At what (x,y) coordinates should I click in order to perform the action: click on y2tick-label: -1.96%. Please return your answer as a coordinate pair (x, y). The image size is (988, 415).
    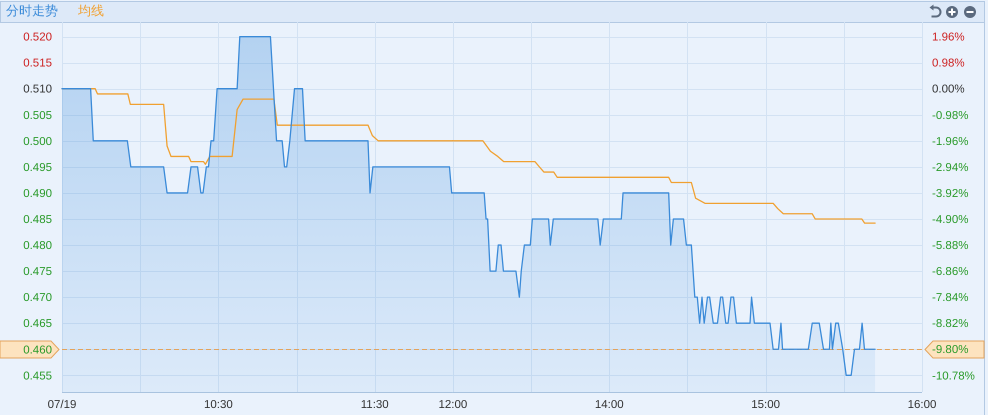
    Looking at the image, I should click on (950, 142).